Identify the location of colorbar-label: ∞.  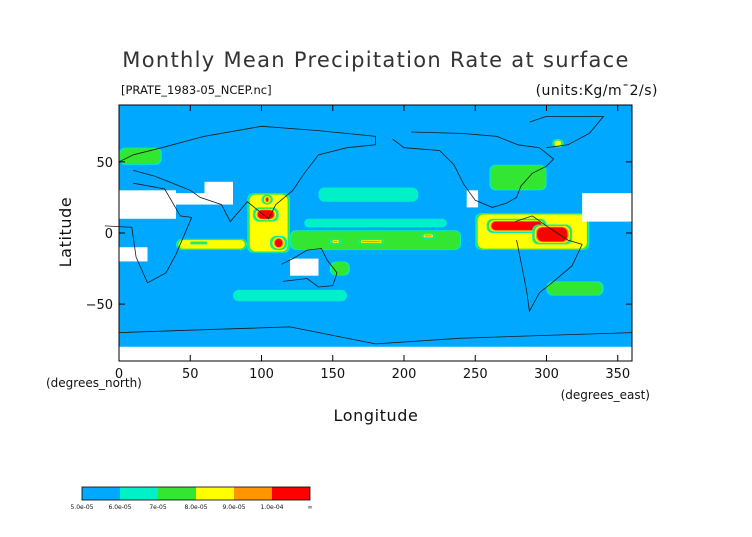
(310, 507).